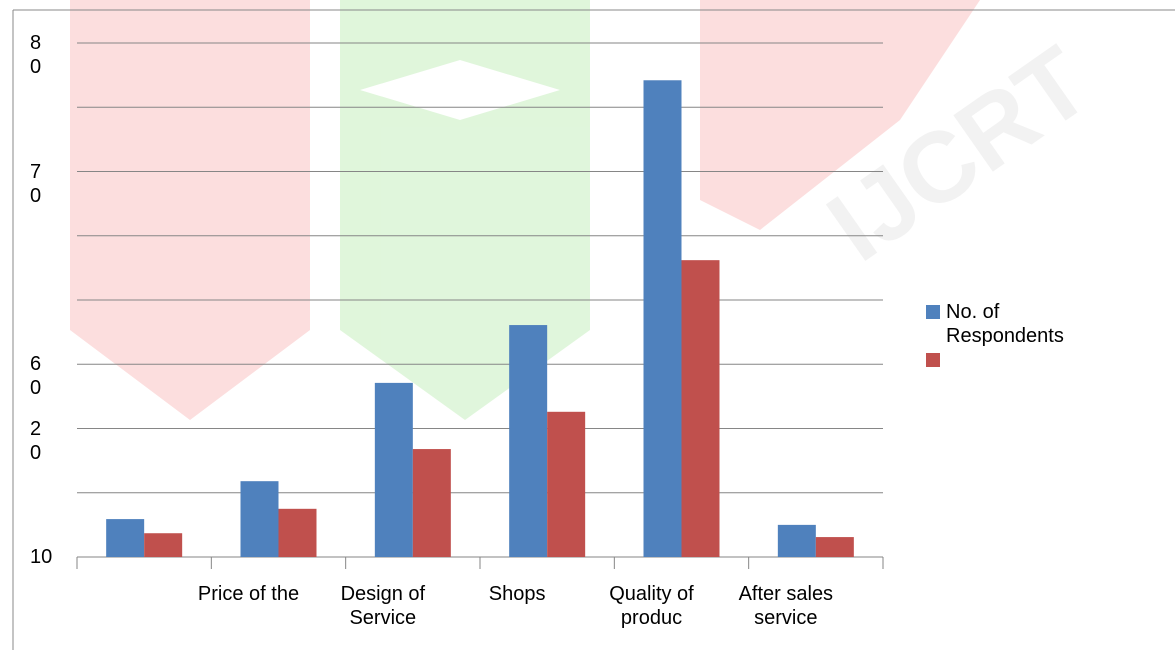 The height and width of the screenshot is (650, 1175). I want to click on x-tick-label: Design of Service, so click(383, 606).